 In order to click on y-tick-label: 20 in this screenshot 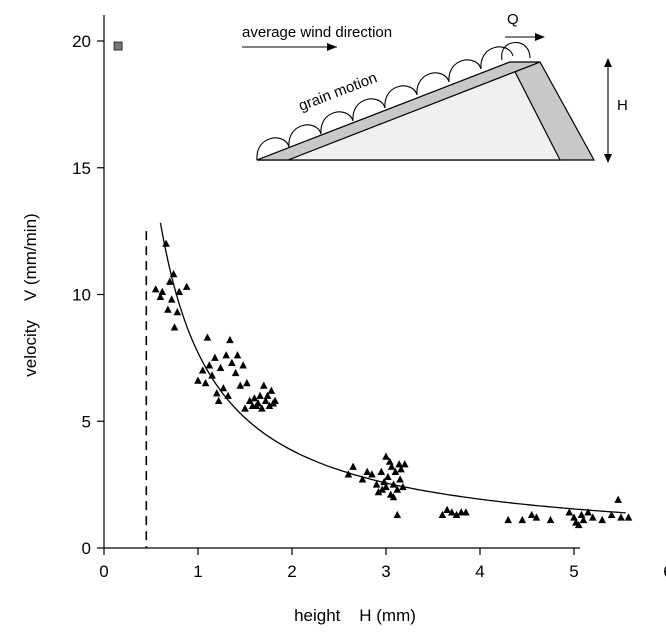, I will do `click(81, 41)`.